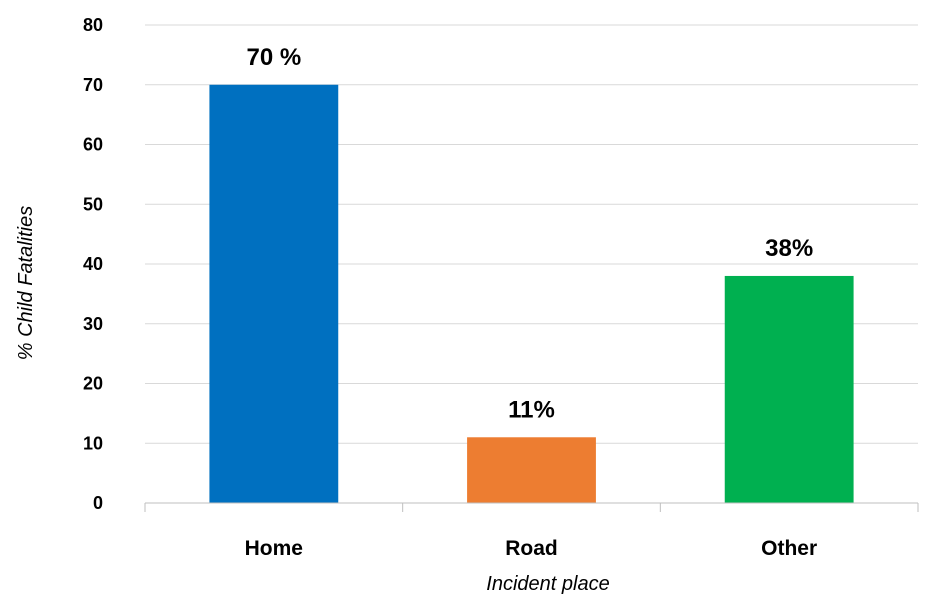  What do you see at coordinates (789, 248) in the screenshot?
I see `data-label: 38%` at bounding box center [789, 248].